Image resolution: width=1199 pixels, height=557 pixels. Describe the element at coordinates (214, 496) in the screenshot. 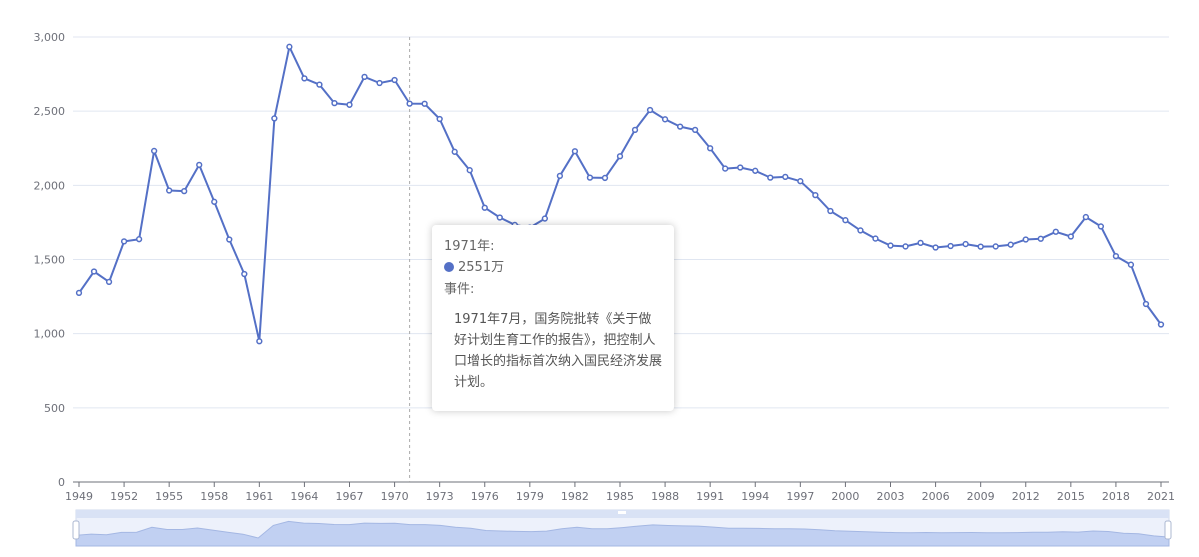

I see `x-tick-label: 1958` at that location.